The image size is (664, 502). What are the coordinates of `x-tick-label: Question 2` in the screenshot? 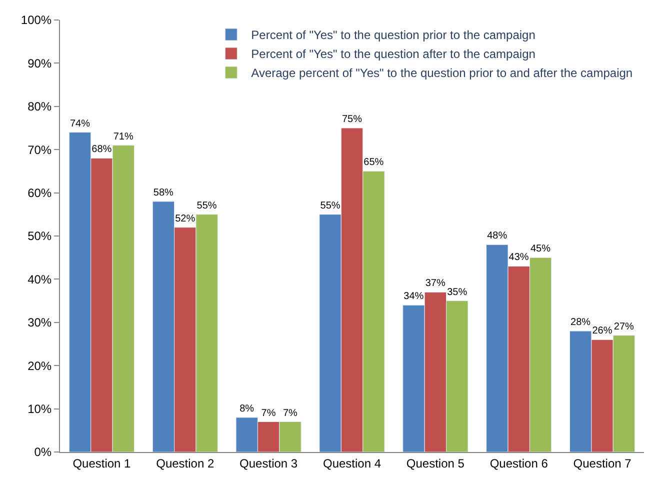 It's located at (185, 463).